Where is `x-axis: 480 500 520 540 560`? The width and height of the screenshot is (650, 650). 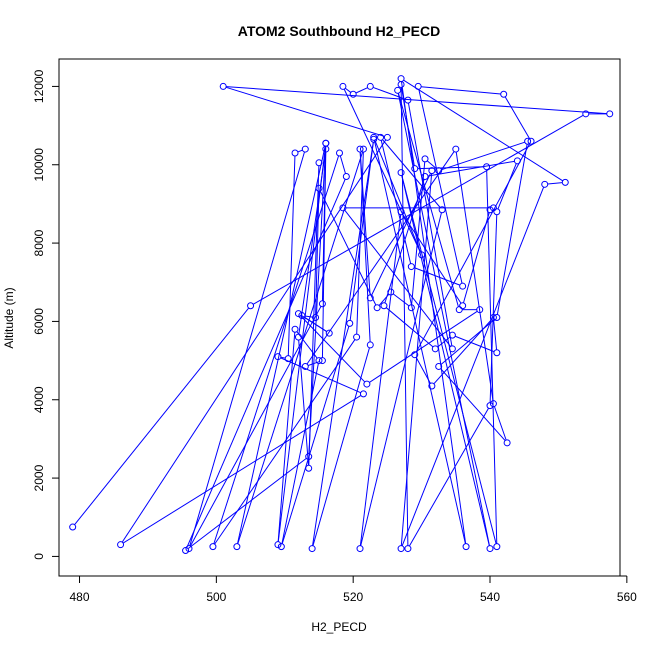
x-axis: 480 500 520 540 560 is located at coordinates (353, 589).